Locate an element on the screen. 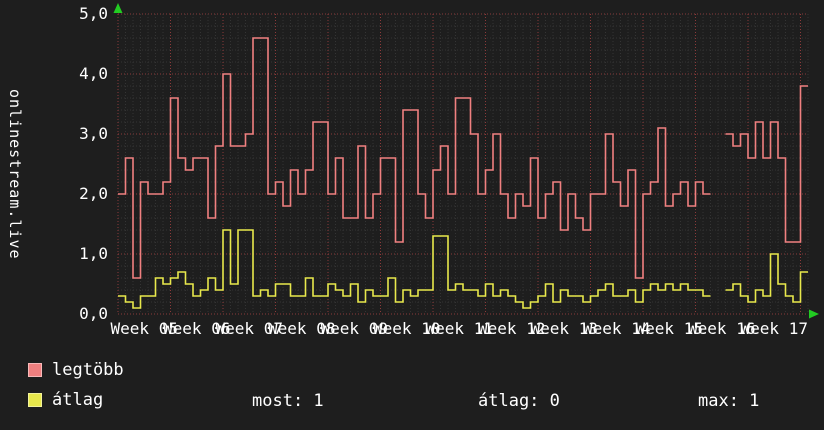  x-tick-label: Week 06 is located at coordinates (197, 328).